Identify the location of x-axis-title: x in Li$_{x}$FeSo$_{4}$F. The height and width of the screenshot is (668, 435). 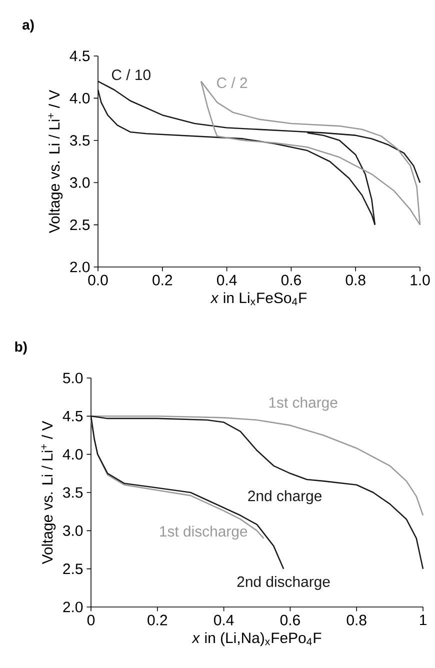
(258, 299).